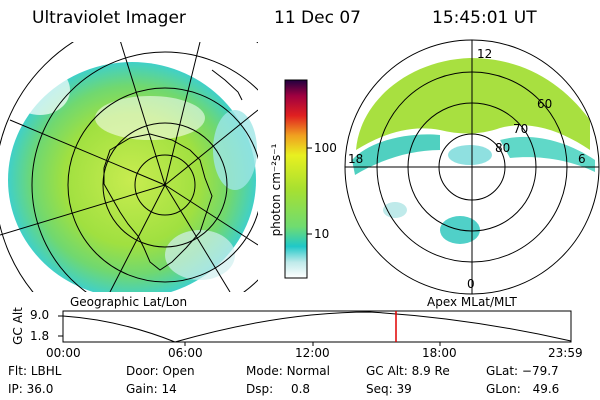  Describe the element at coordinates (387, 371) in the screenshot. I see `gcalt-label: GC Alt:` at that location.